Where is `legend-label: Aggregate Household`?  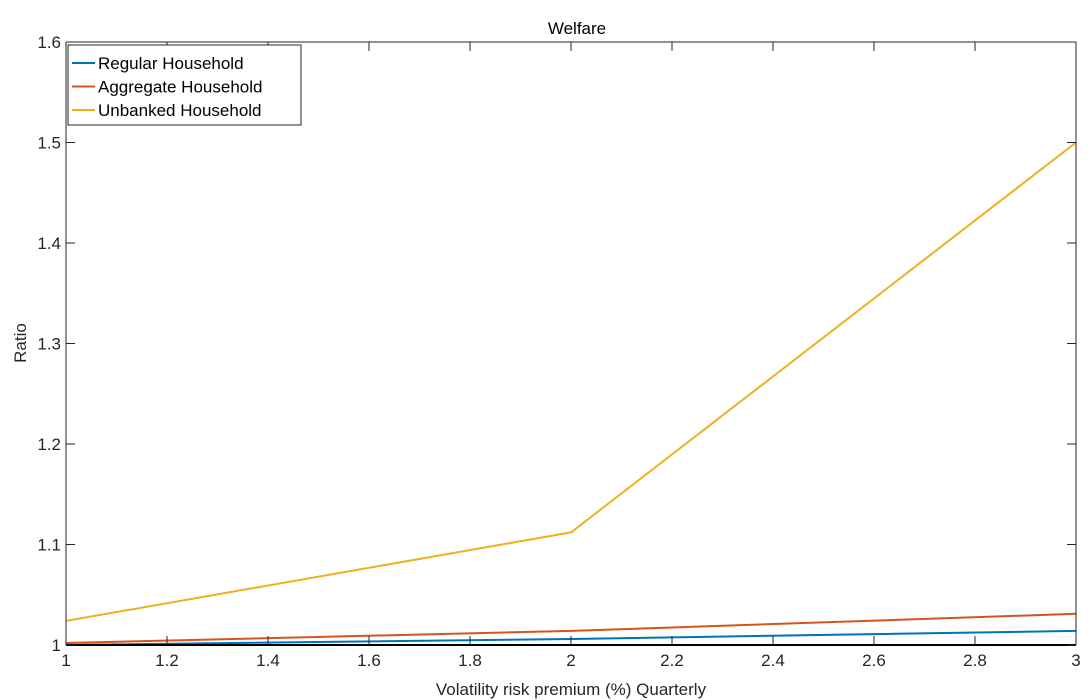
legend-label: Aggregate Household is located at coordinates (180, 87).